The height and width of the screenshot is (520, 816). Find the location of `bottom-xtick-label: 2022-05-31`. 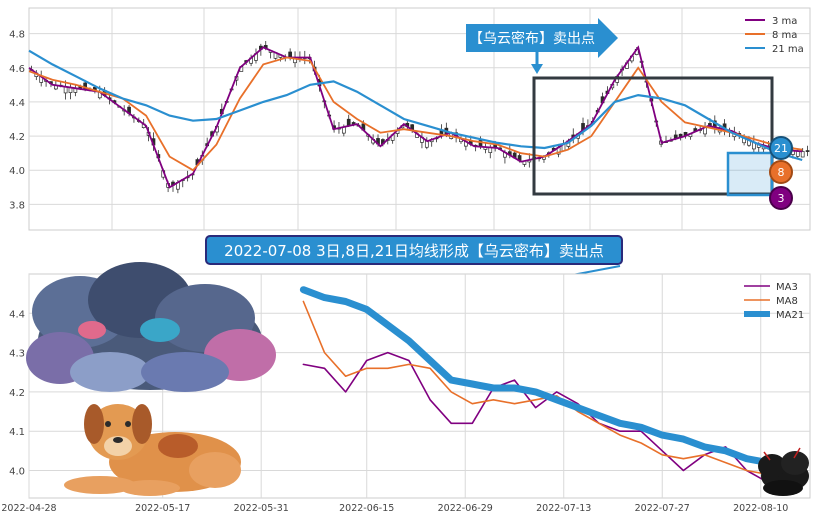

bottom-xtick-label: 2022-05-31 is located at coordinates (261, 508).